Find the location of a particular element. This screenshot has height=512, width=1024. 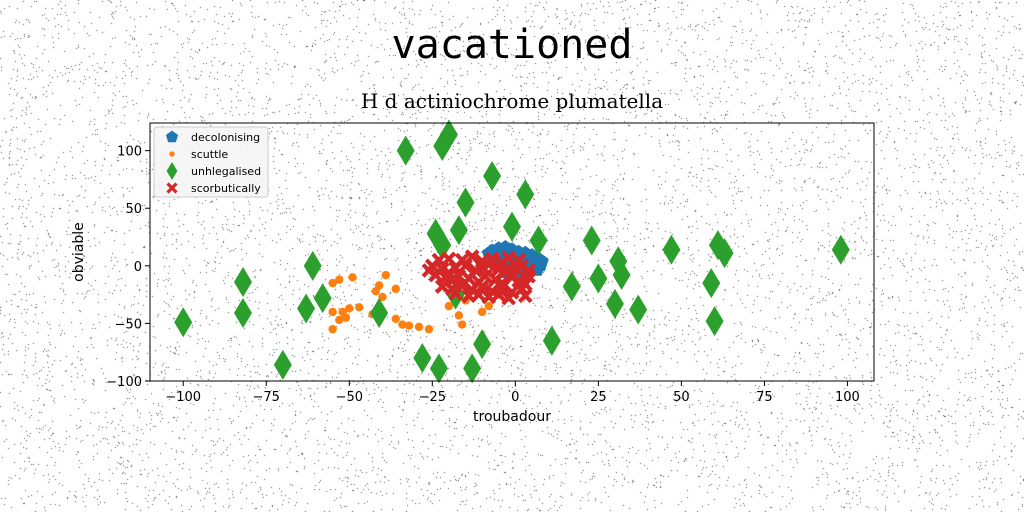

x-tick-label-2: −50 is located at coordinates (349, 397).